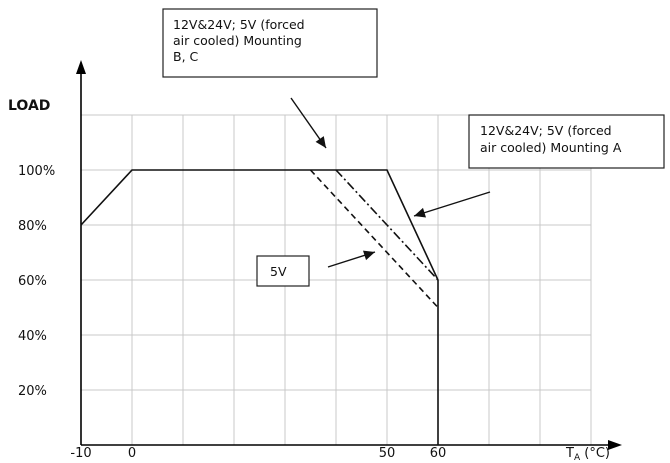 The height and width of the screenshot is (463, 670). I want to click on annotation-text-mounting-bc: B, C, so click(186, 56).